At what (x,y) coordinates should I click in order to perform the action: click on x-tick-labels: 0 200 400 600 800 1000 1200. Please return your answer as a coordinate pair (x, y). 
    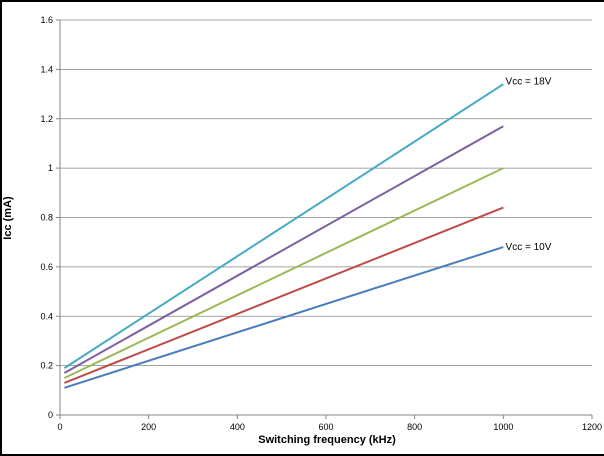
    Looking at the image, I should click on (329, 427).